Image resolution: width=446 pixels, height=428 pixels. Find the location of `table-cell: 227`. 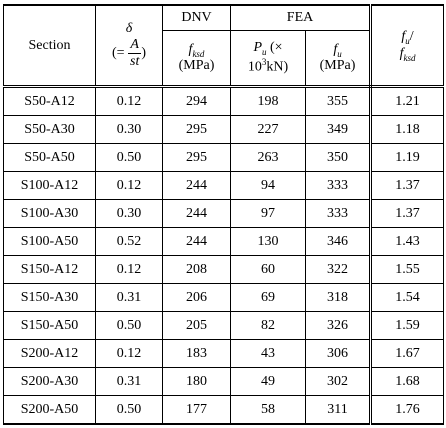

table-cell: 227 is located at coordinates (268, 129).